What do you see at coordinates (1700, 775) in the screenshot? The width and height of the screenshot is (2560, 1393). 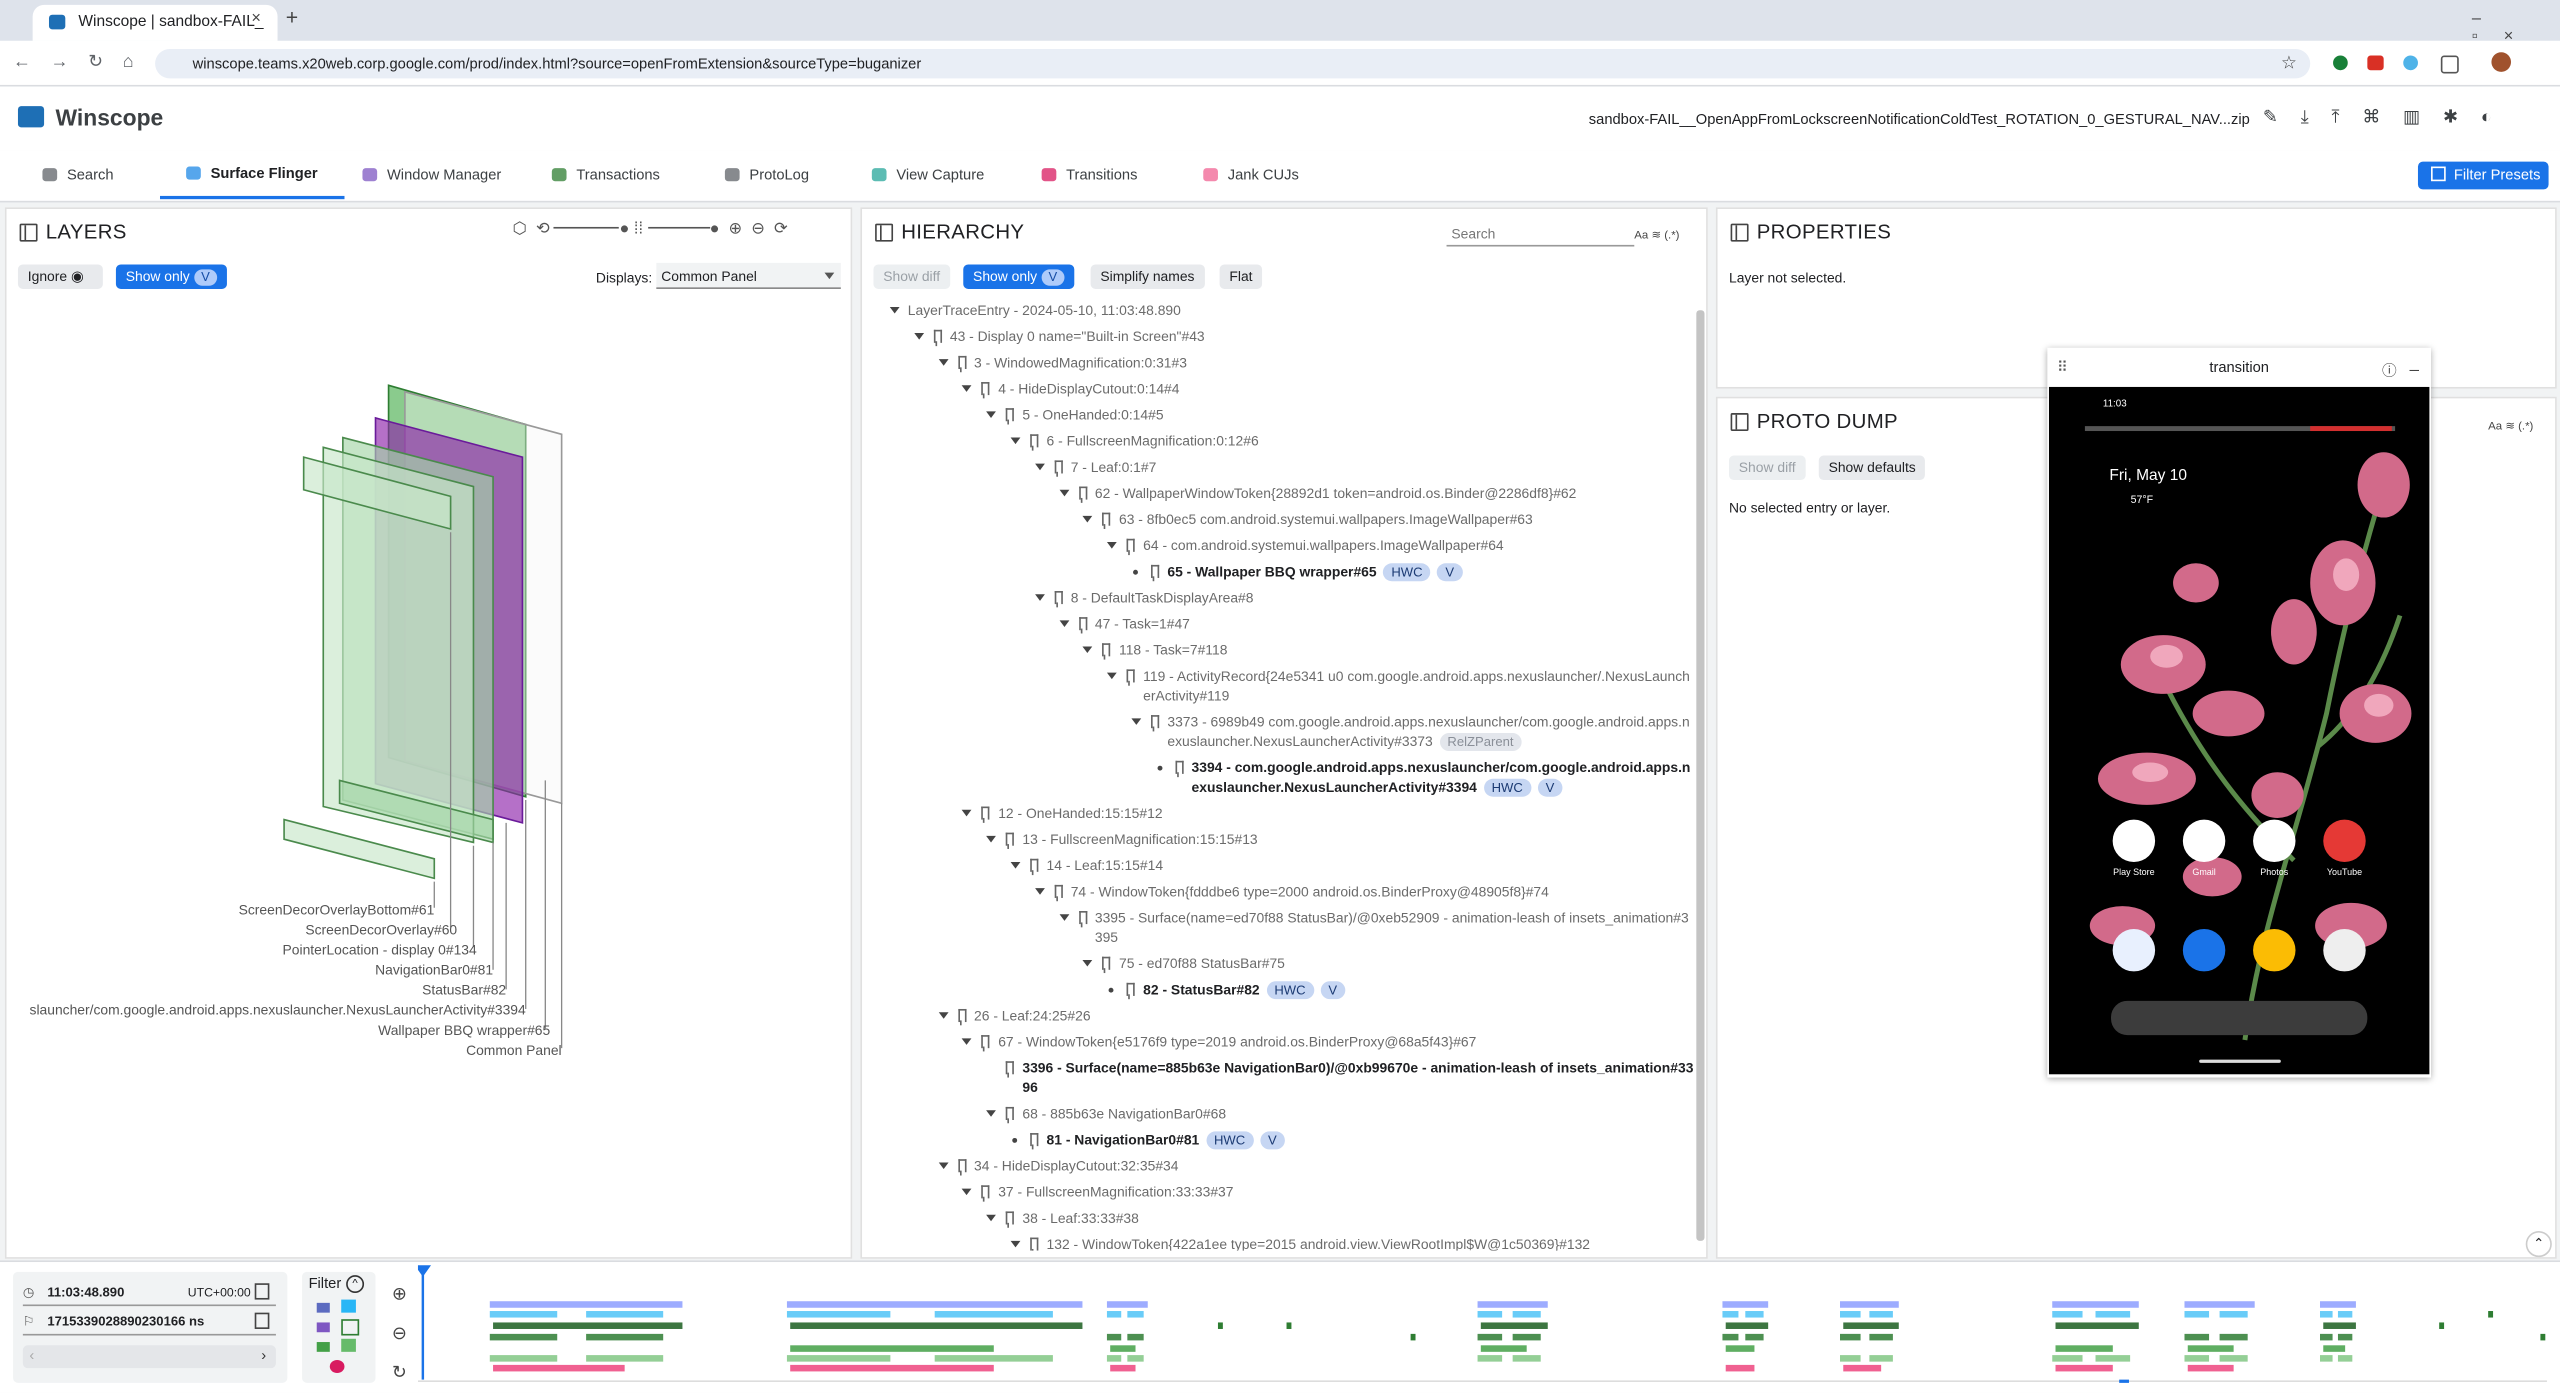 I see `scrollbar` at bounding box center [1700, 775].